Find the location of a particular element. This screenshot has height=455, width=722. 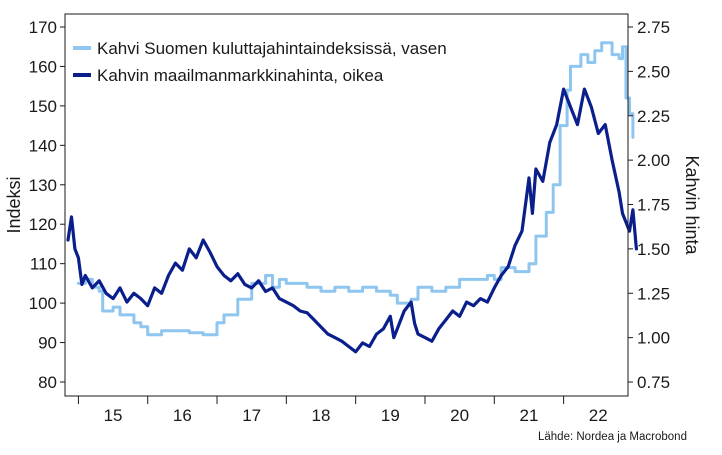

y-right-tick-label: 1.00 is located at coordinates (653, 338).